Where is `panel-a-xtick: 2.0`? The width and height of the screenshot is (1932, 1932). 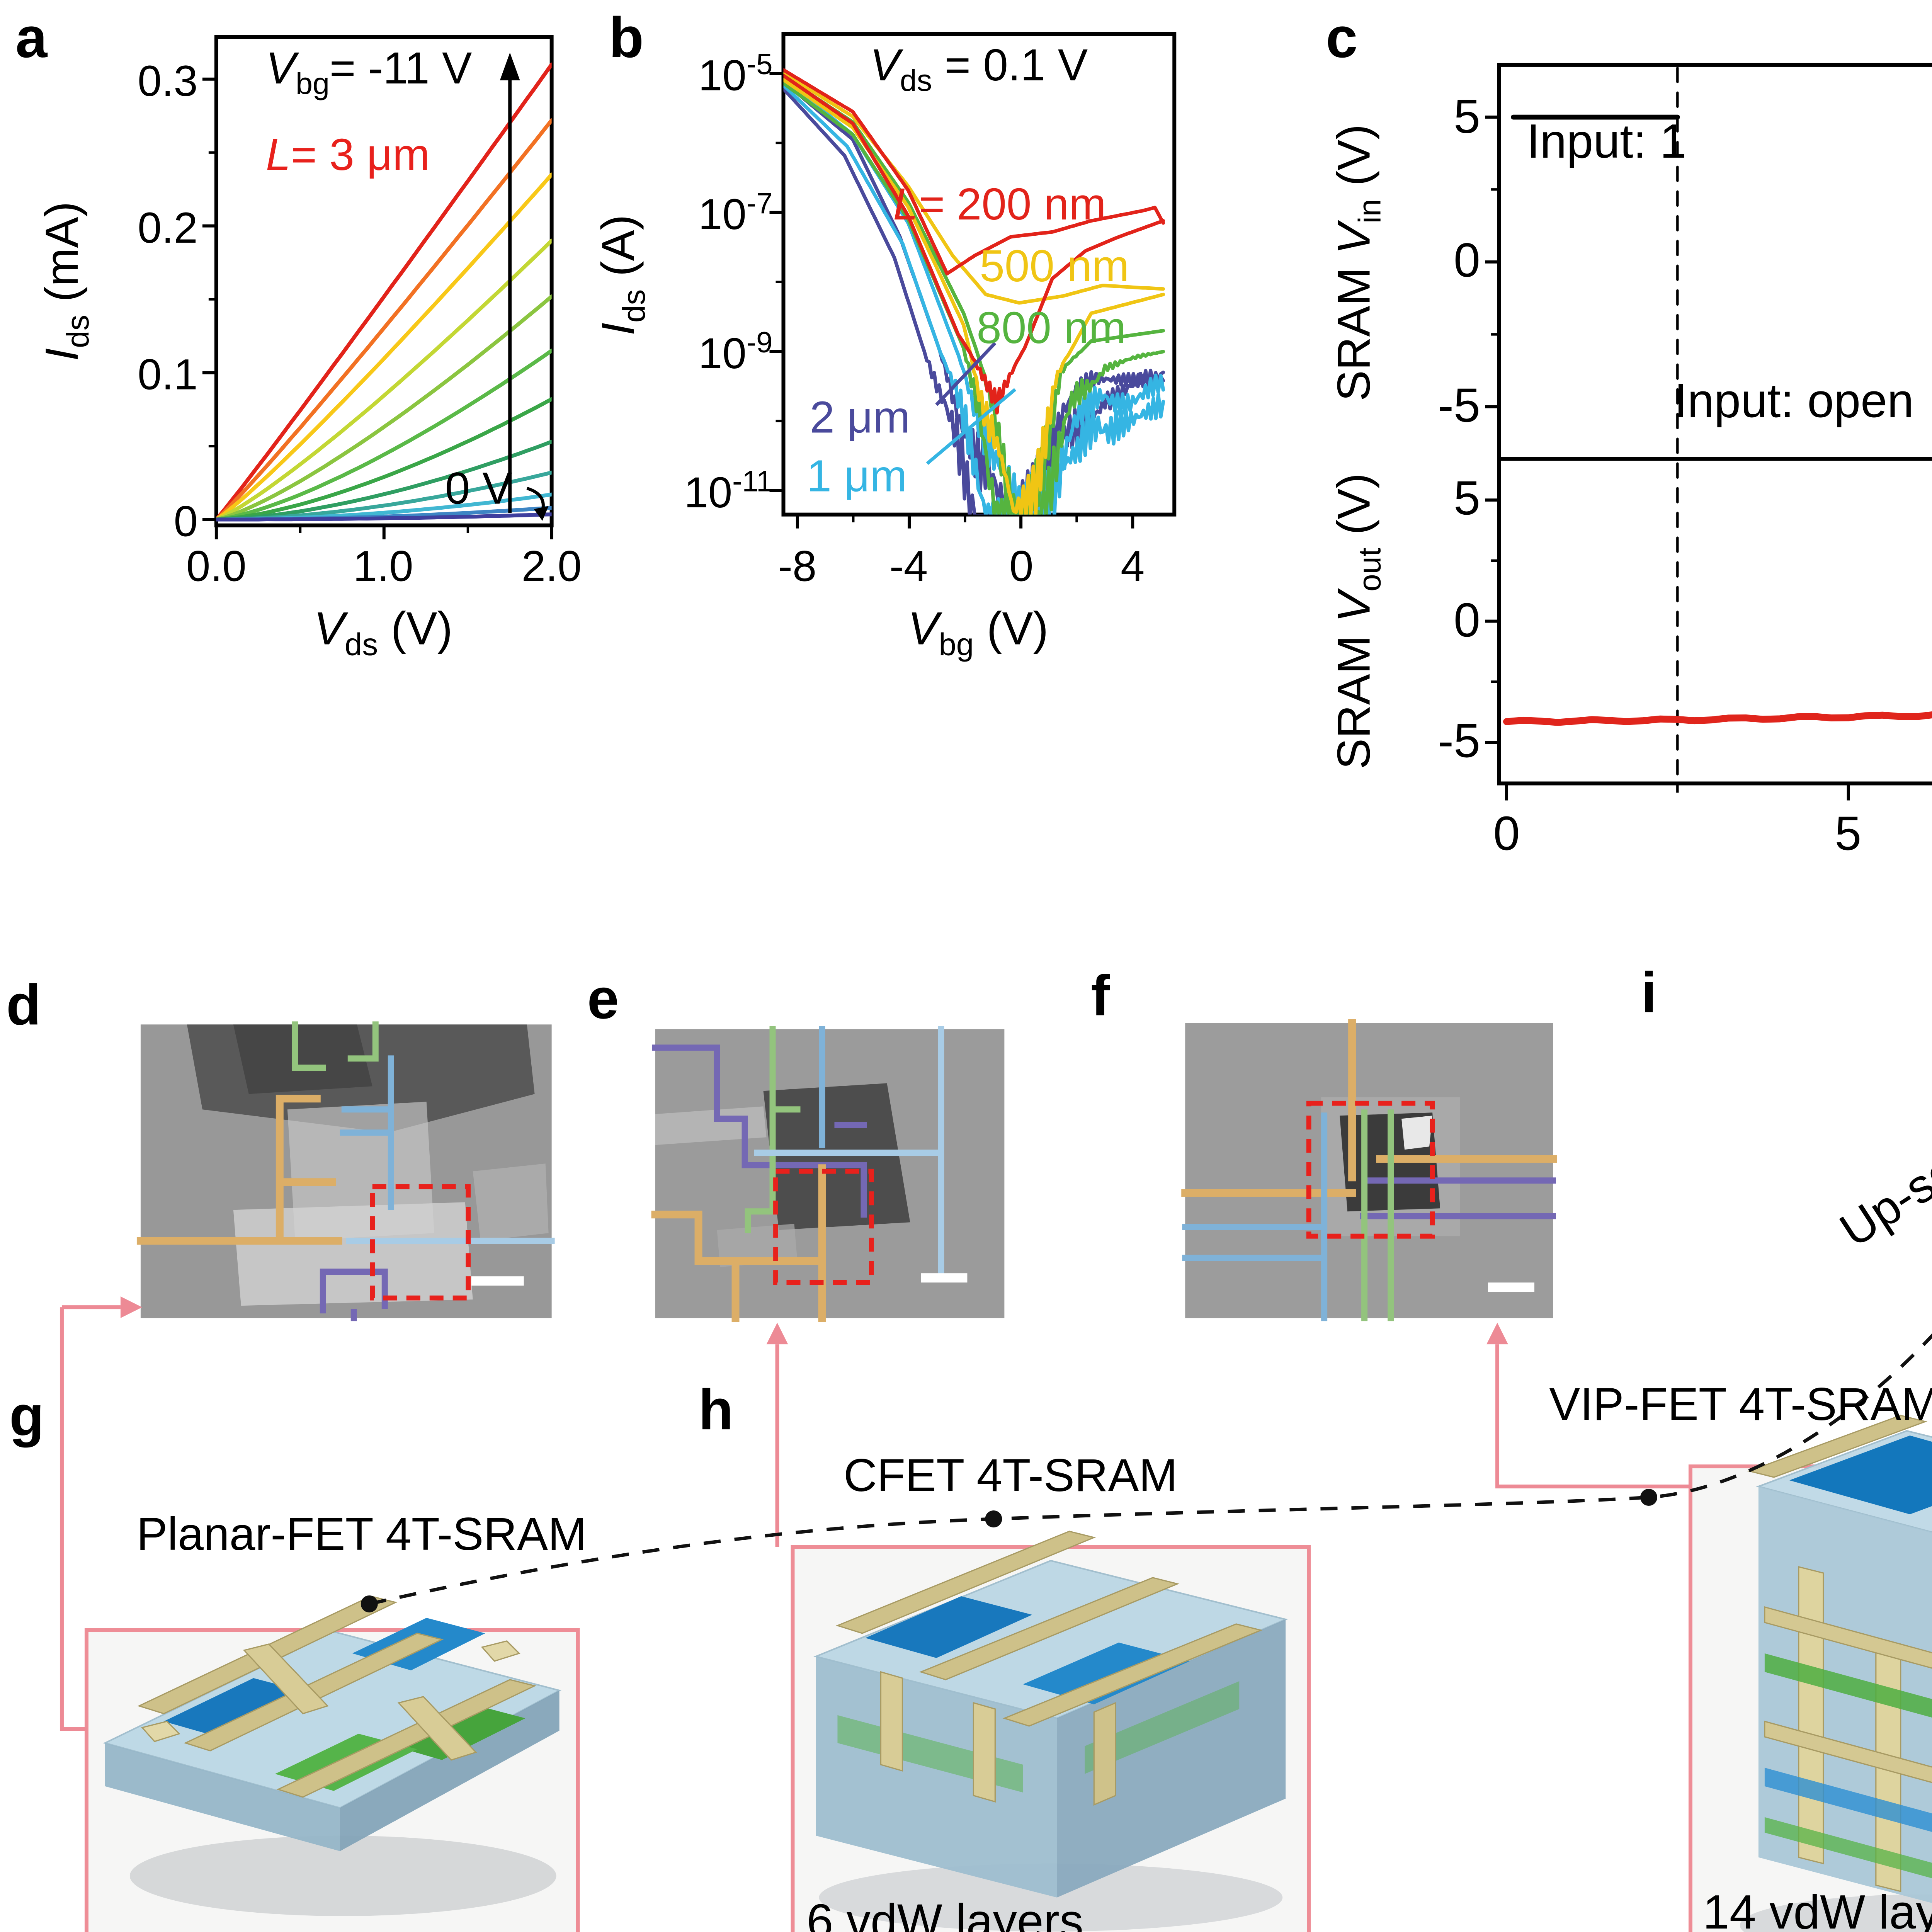
panel-a-xtick: 2.0 is located at coordinates (551, 566).